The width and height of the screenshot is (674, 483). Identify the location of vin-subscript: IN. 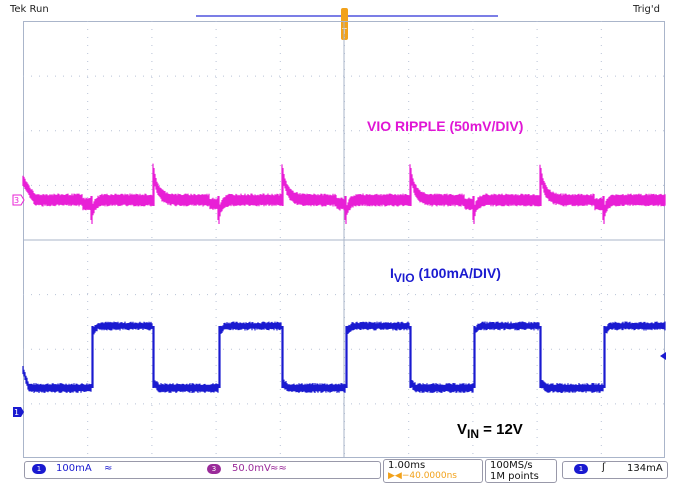
(473, 434).